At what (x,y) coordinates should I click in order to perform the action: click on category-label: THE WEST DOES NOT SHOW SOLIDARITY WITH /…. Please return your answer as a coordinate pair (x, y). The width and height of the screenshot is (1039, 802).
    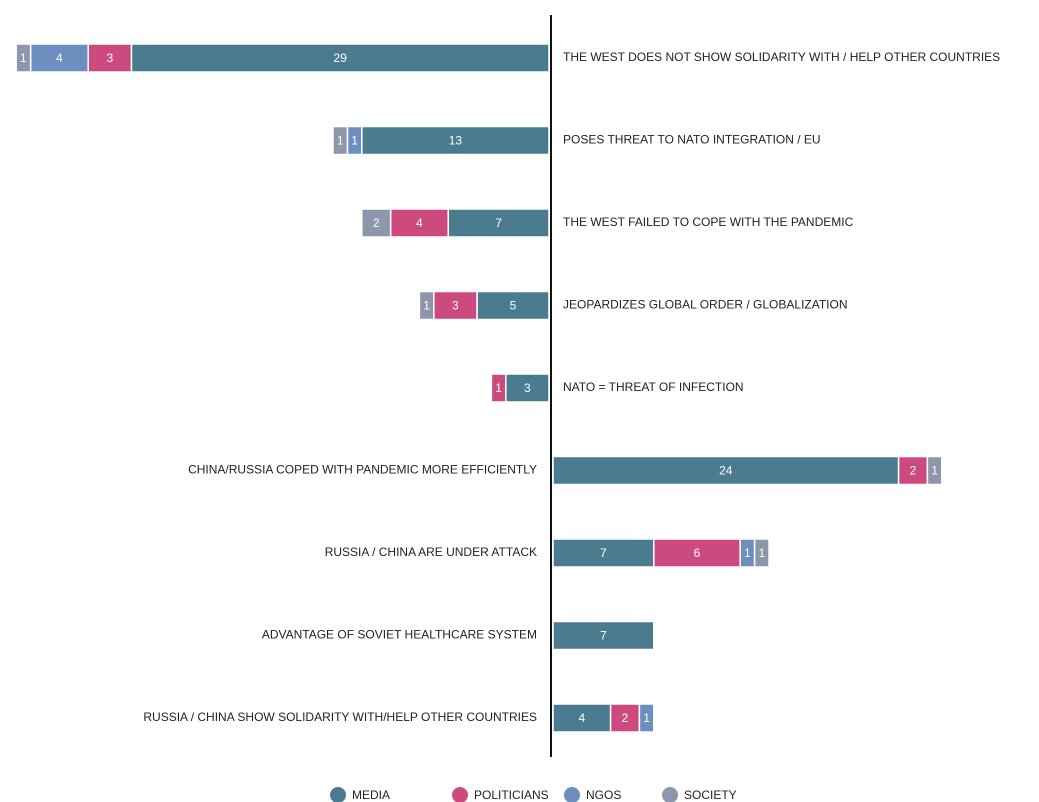
    Looking at the image, I should click on (781, 57).